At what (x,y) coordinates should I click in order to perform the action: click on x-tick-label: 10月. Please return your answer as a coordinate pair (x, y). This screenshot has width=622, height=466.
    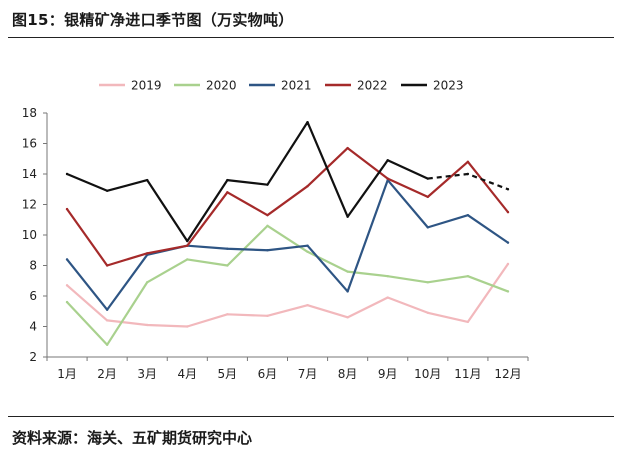
    Looking at the image, I should click on (427, 374).